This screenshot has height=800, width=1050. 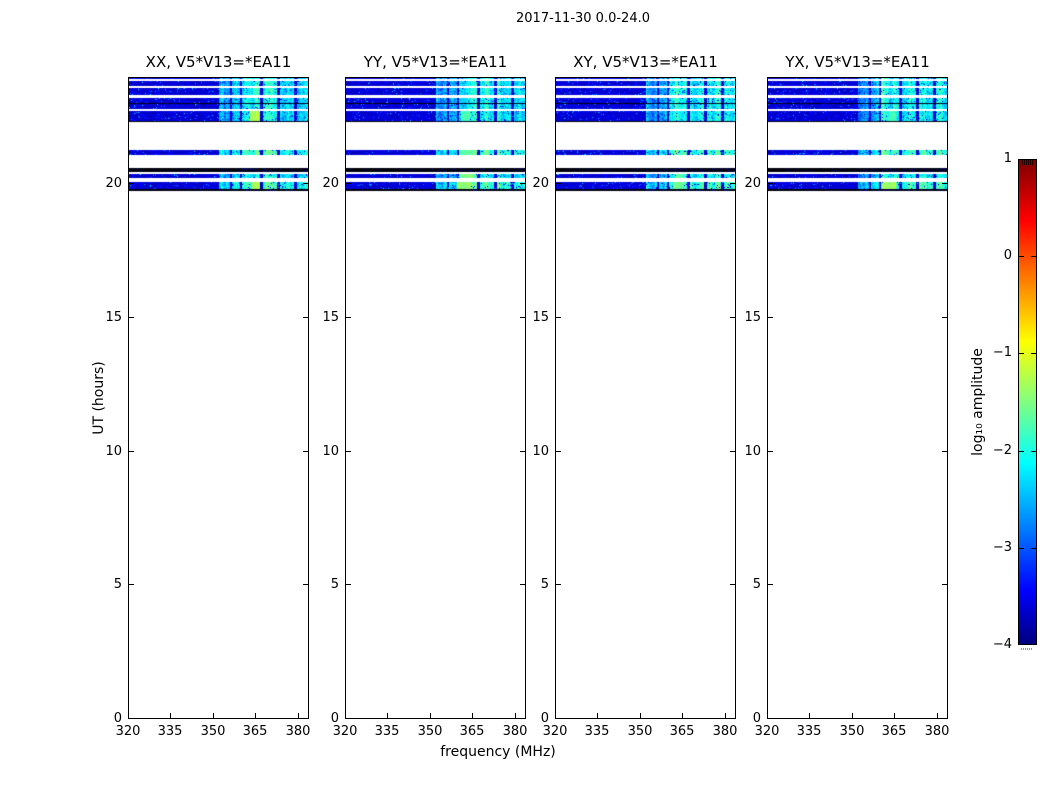 What do you see at coordinates (1002, 644) in the screenshot?
I see `colorbar-tick-label: −4` at bounding box center [1002, 644].